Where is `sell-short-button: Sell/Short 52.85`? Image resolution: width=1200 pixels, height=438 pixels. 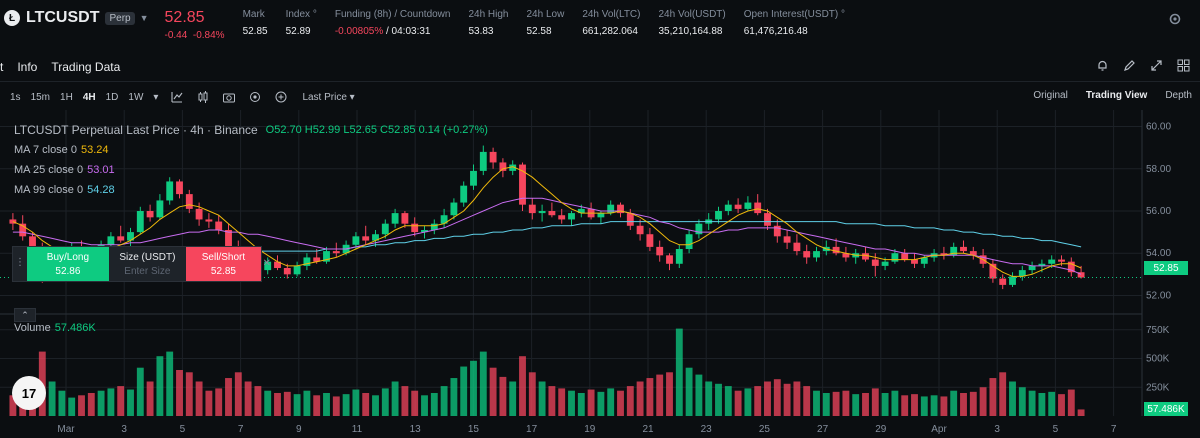 sell-short-button: Sell/Short 52.85 is located at coordinates (223, 264).